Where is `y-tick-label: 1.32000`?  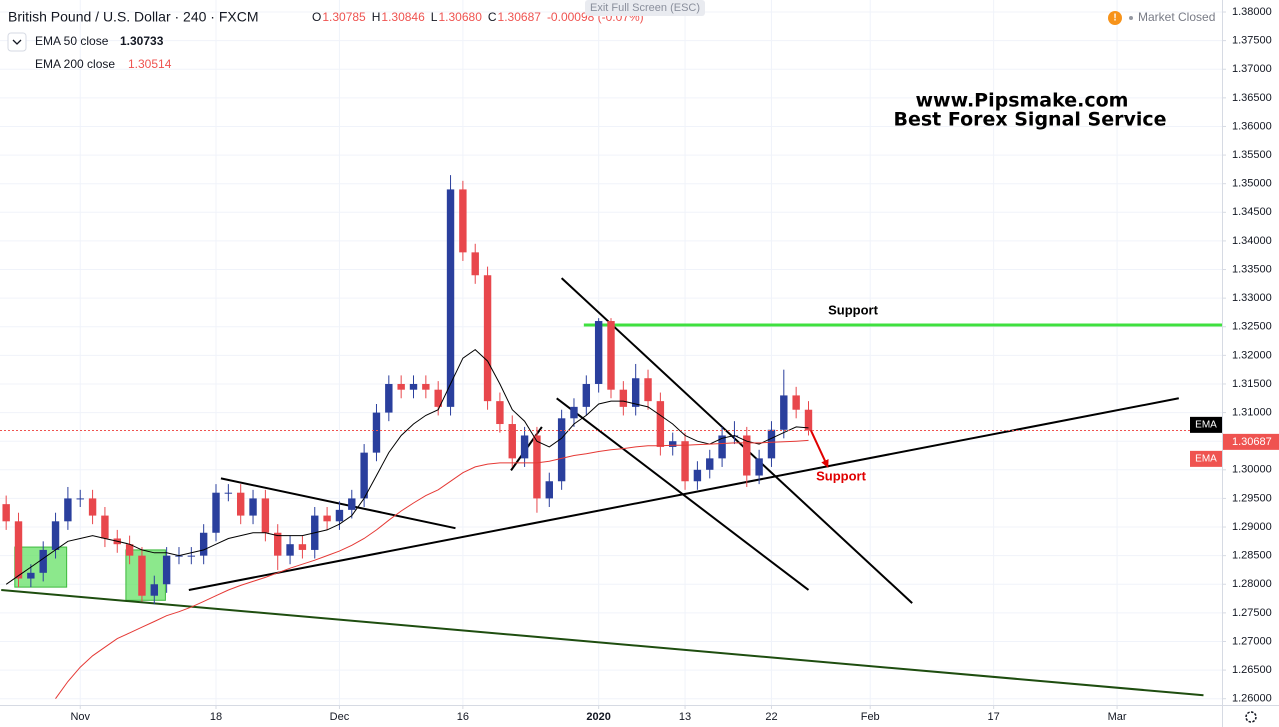 y-tick-label: 1.32000 is located at coordinates (1252, 355).